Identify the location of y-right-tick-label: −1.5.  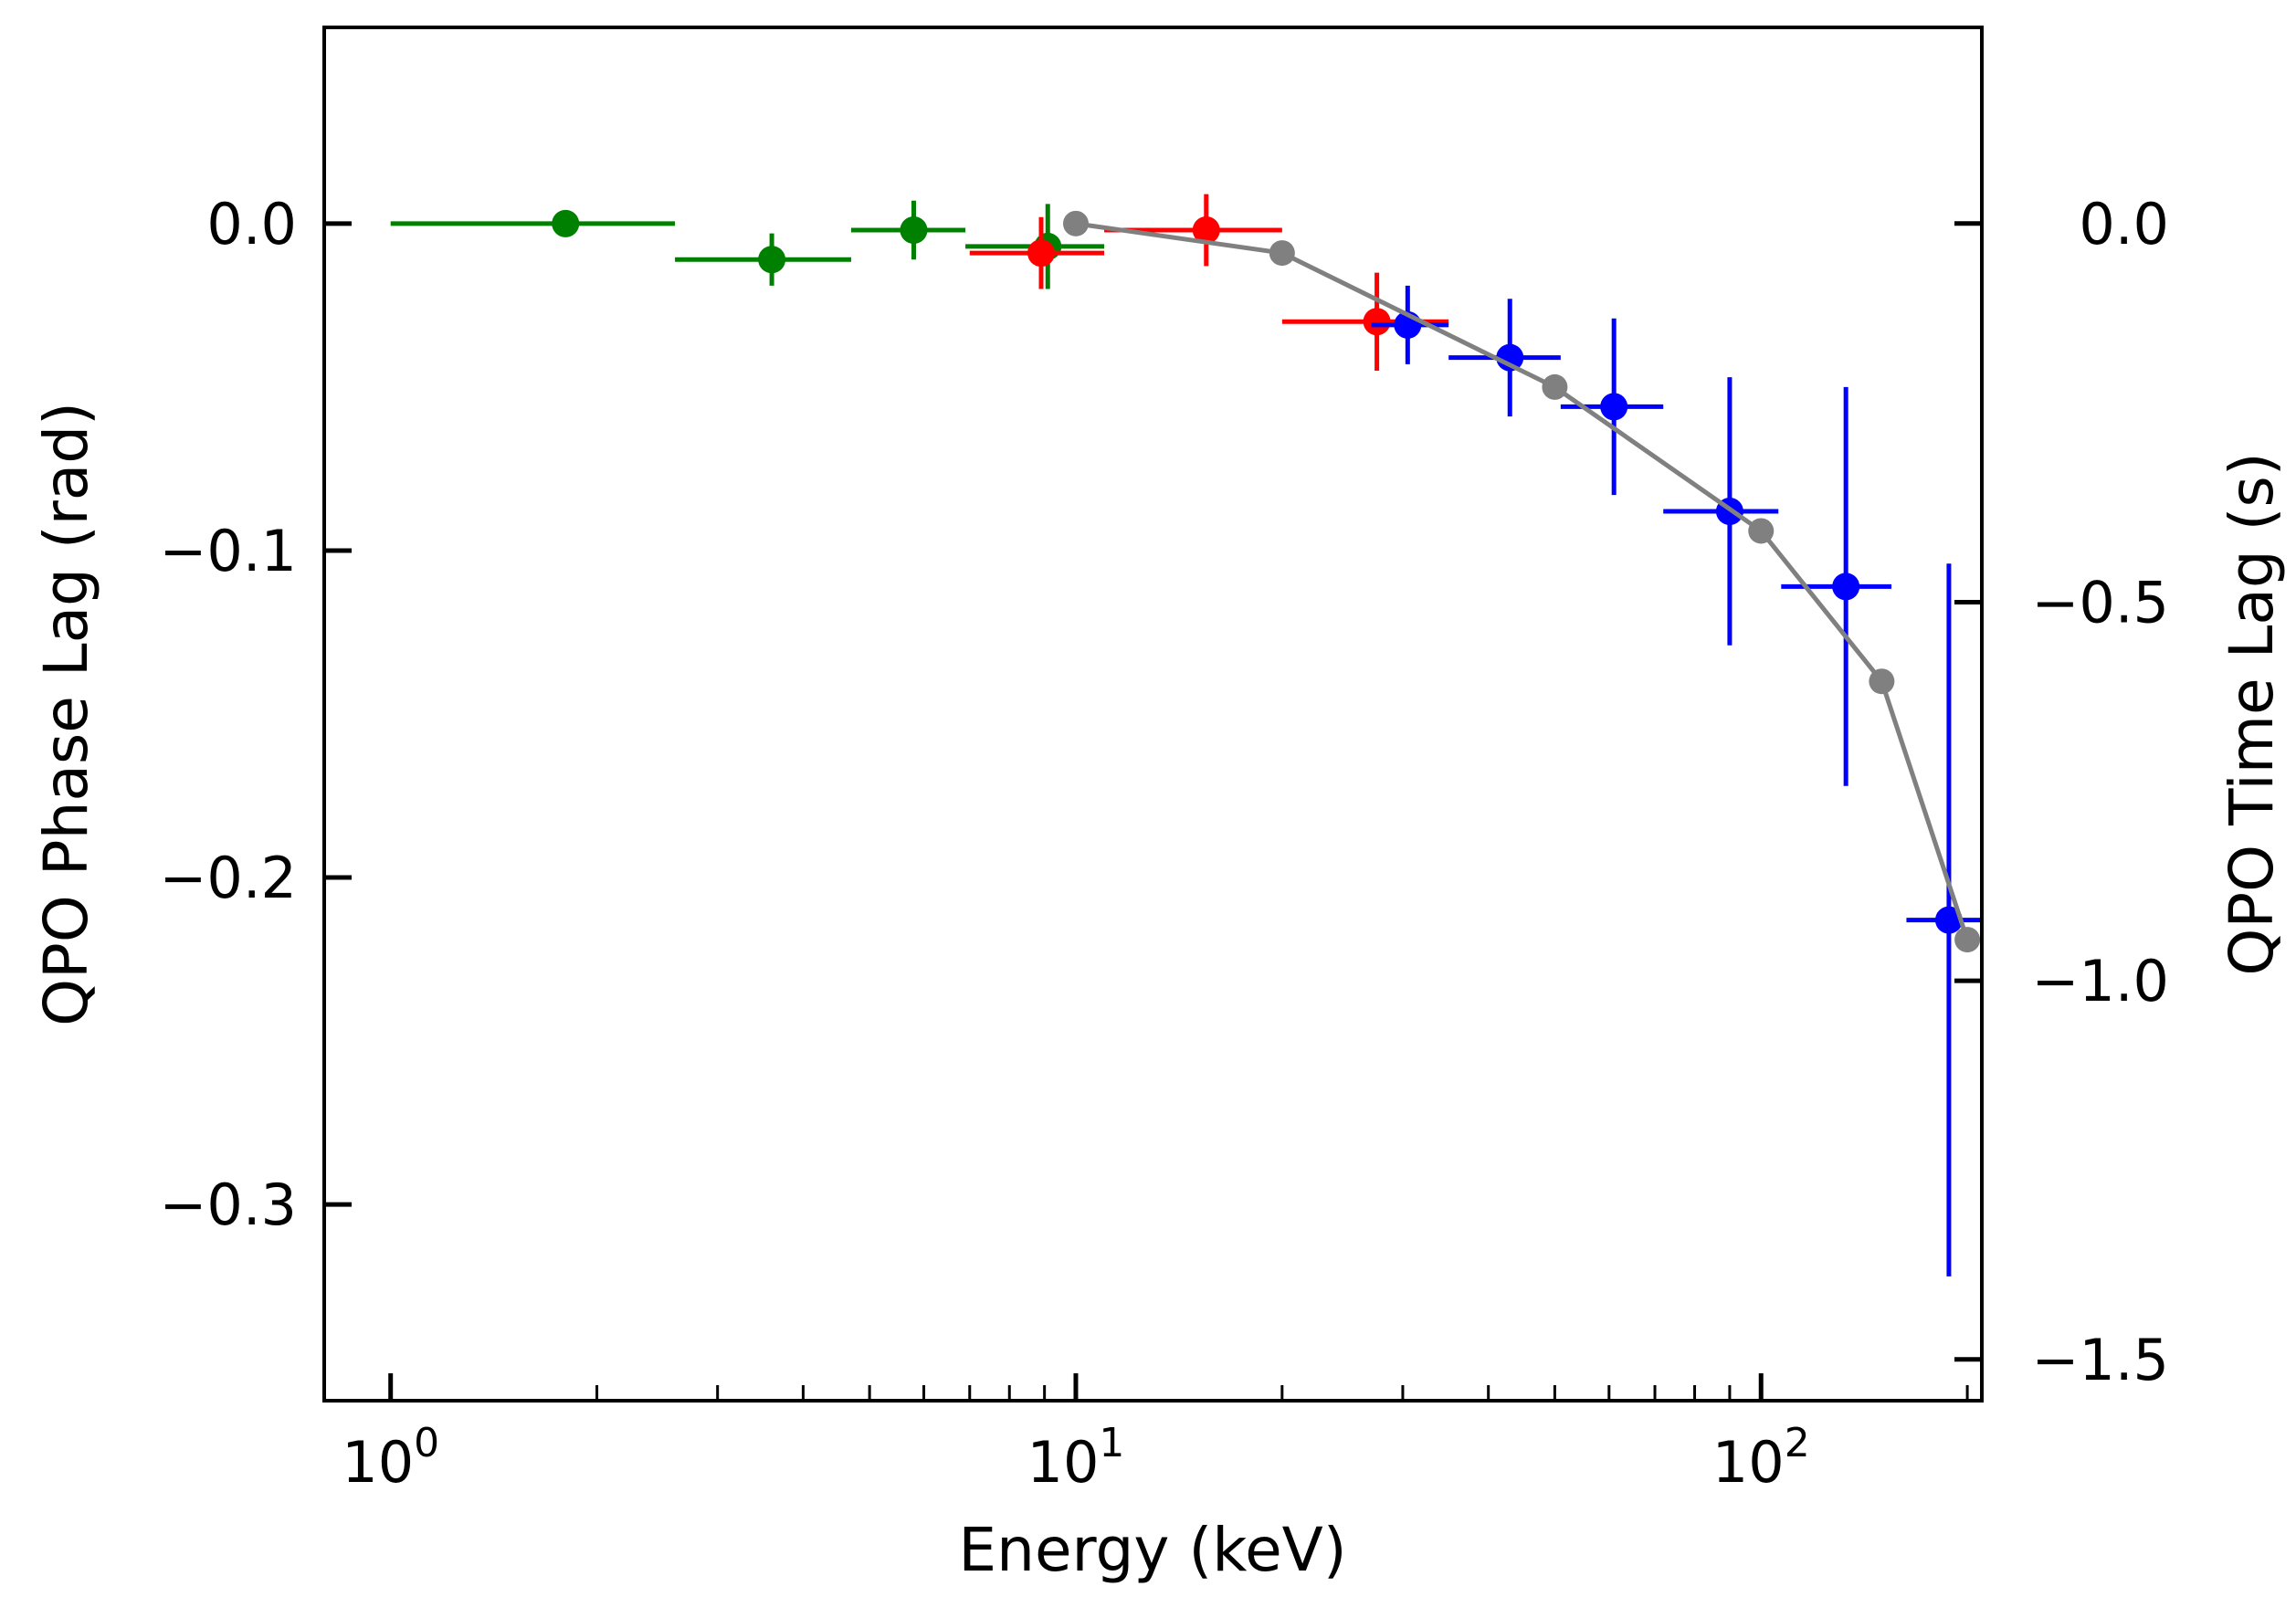
(2100, 1360).